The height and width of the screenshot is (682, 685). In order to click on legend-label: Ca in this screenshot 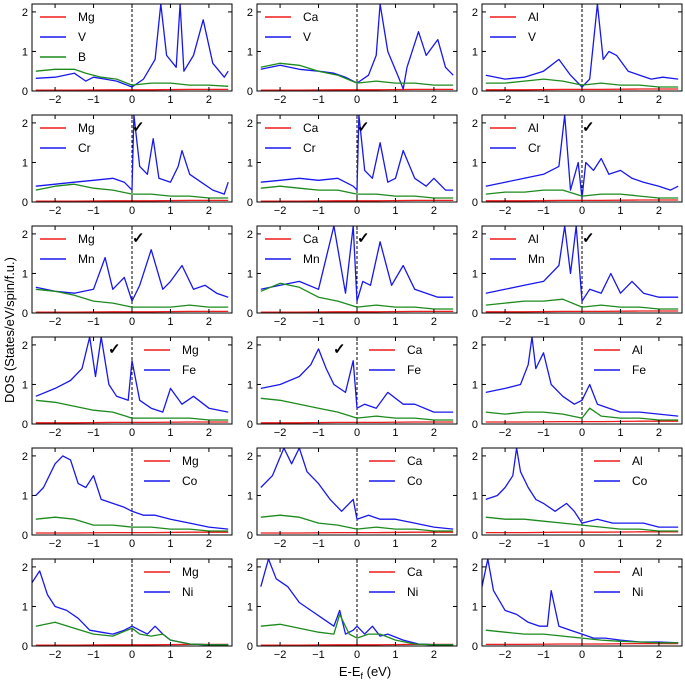, I will do `click(311, 128)`.